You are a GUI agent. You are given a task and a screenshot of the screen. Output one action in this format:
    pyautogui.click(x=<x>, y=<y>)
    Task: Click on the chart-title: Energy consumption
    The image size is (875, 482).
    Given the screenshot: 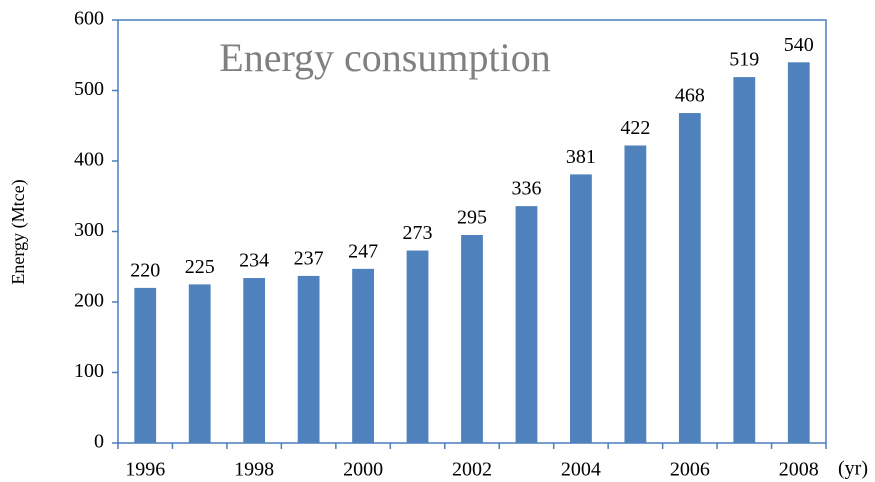 What is the action you would take?
    pyautogui.click(x=384, y=57)
    